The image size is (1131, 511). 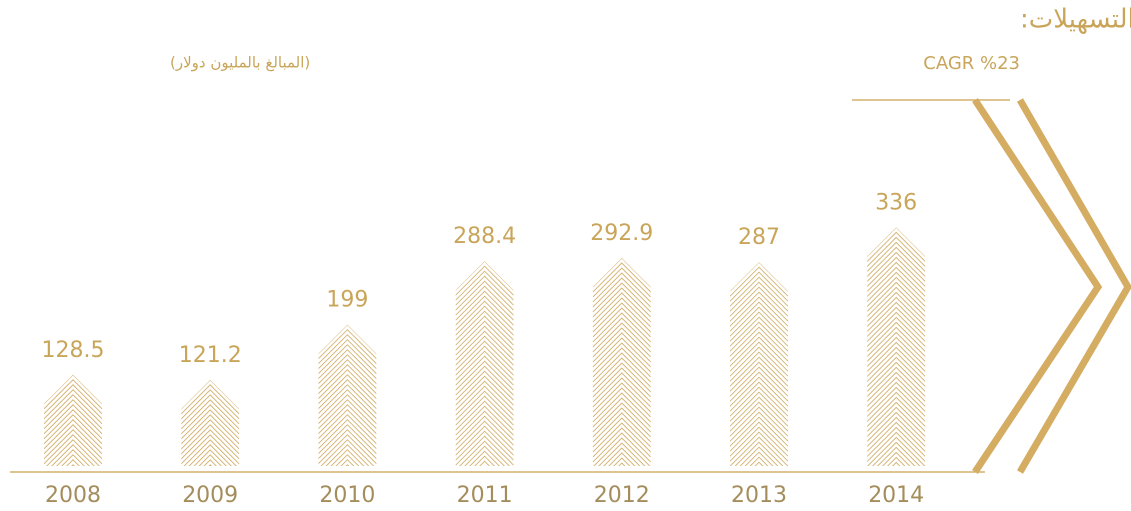 I want to click on arrow-decoration, so click(x=1073, y=286).